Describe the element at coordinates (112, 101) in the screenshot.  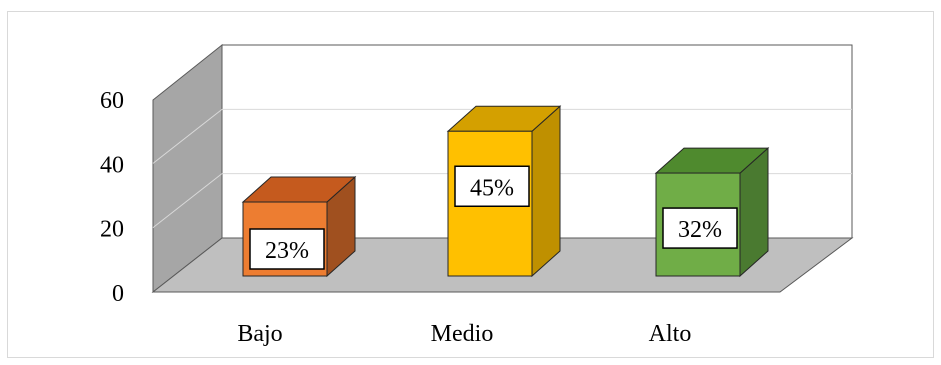
I see `y-tick-label: 60` at that location.